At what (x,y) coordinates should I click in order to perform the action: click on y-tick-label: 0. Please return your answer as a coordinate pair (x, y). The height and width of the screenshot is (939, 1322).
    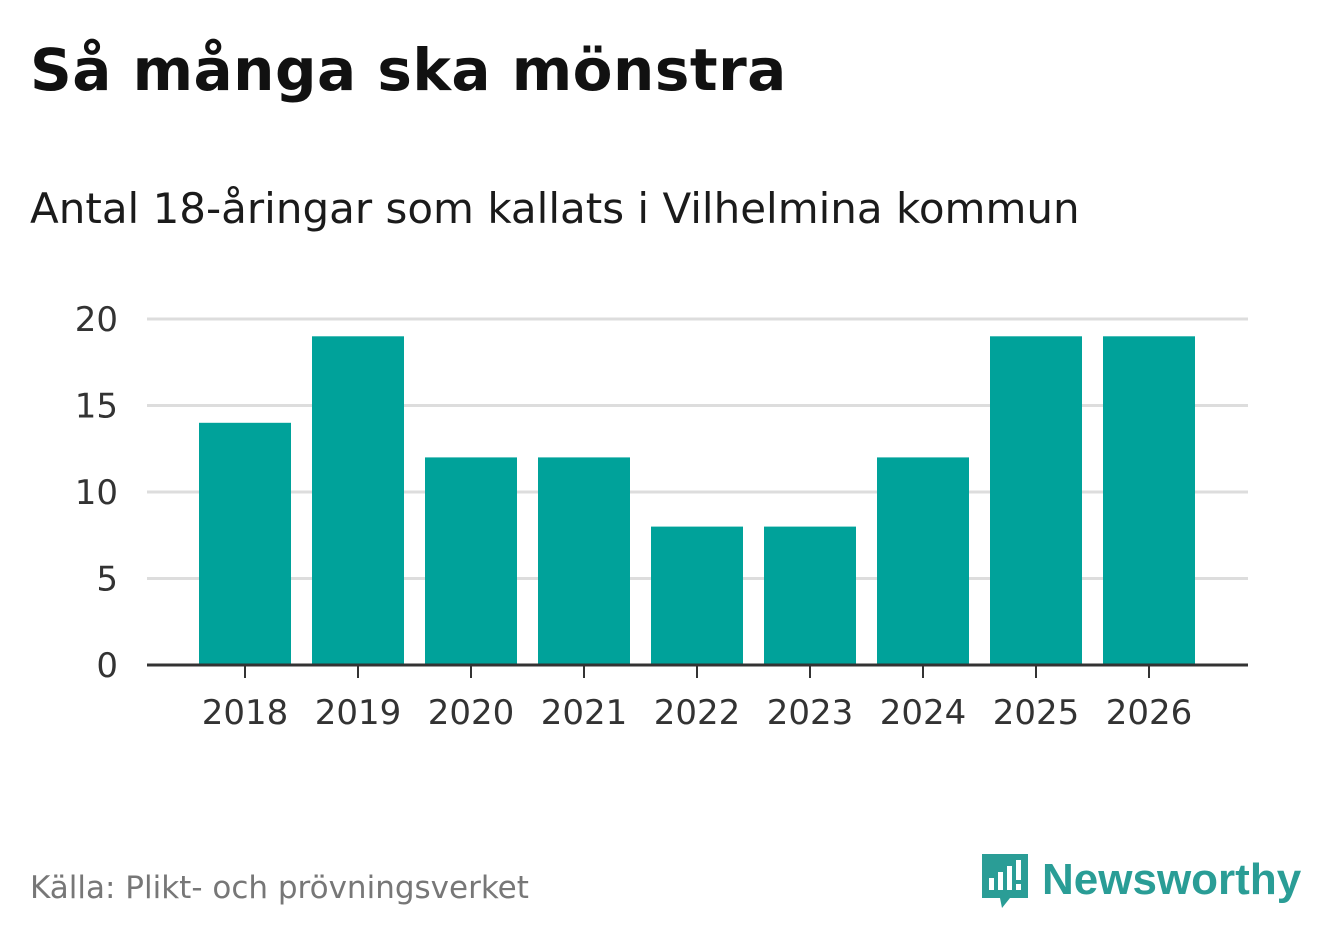
    Looking at the image, I should click on (107, 666).